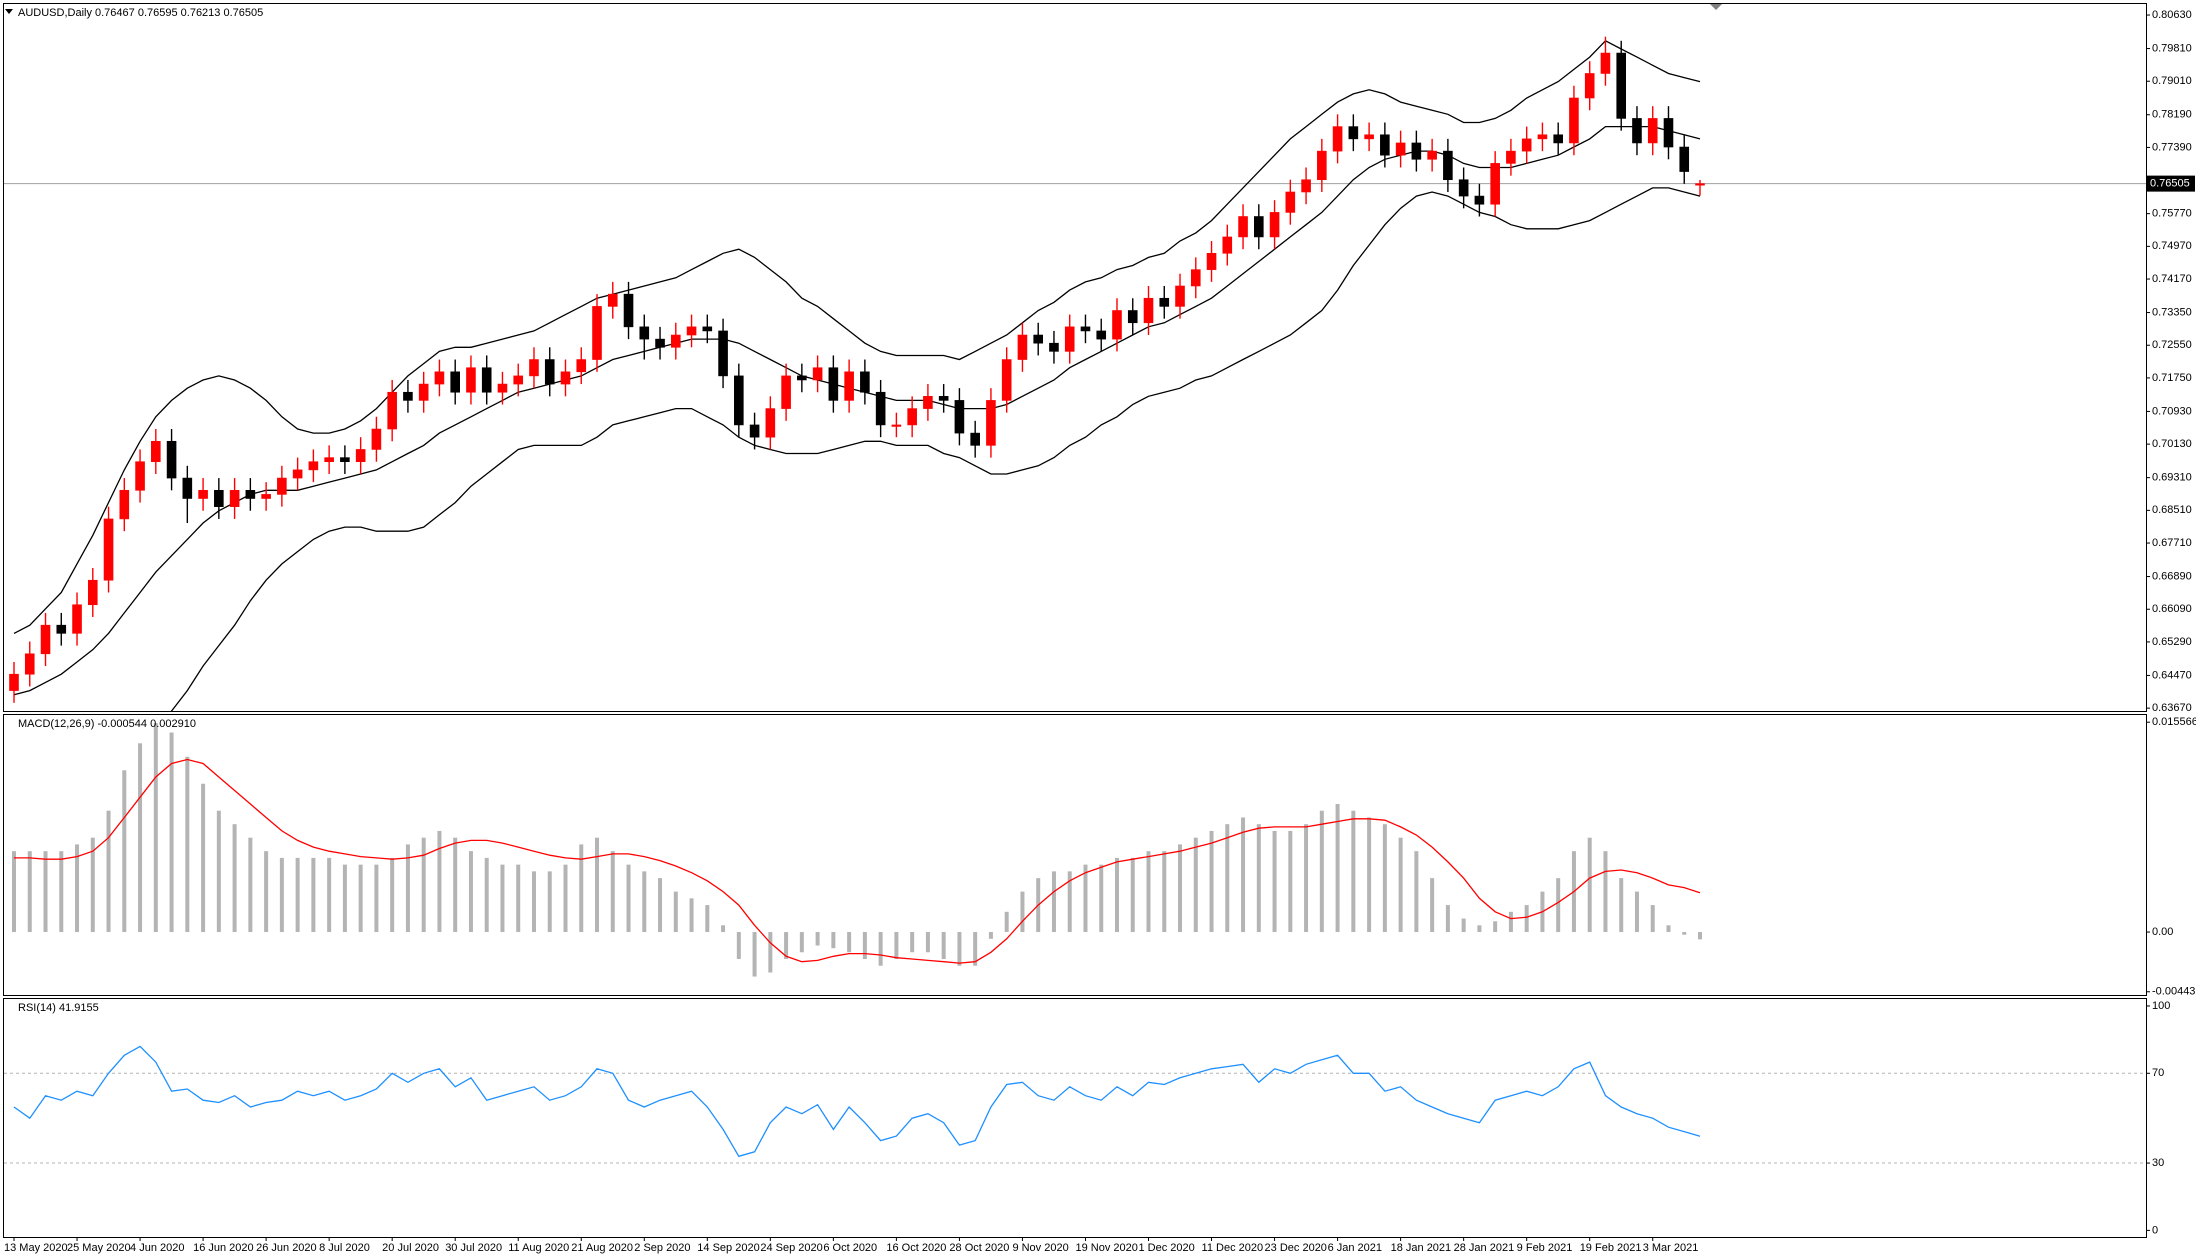 This screenshot has height=1260, width=2196. I want to click on x-tick-label: 19 Feb 2021, so click(1611, 1248).